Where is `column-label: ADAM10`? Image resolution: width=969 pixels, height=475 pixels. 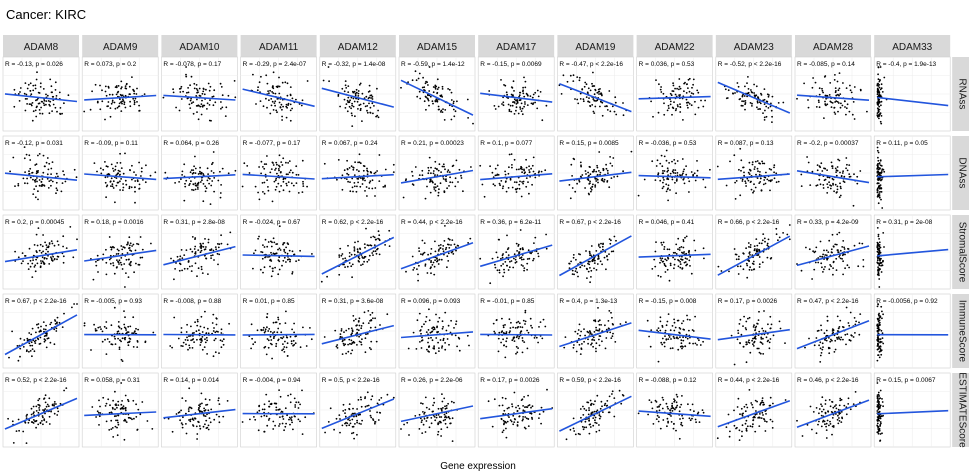 column-label: ADAM10 is located at coordinates (199, 47).